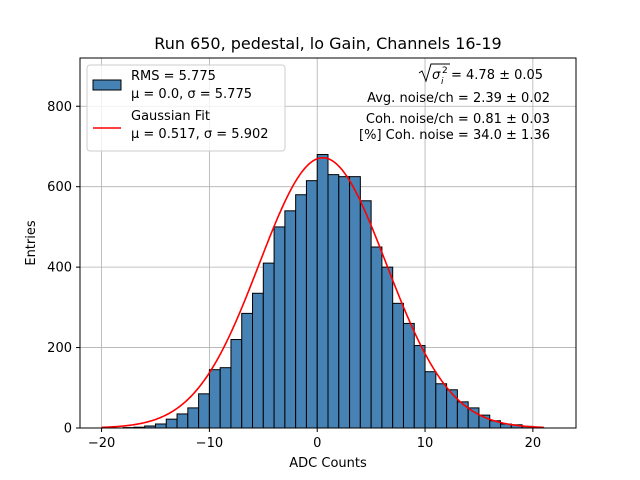 The image size is (640, 480). I want to click on y-axis-label: Entries, so click(31, 243).